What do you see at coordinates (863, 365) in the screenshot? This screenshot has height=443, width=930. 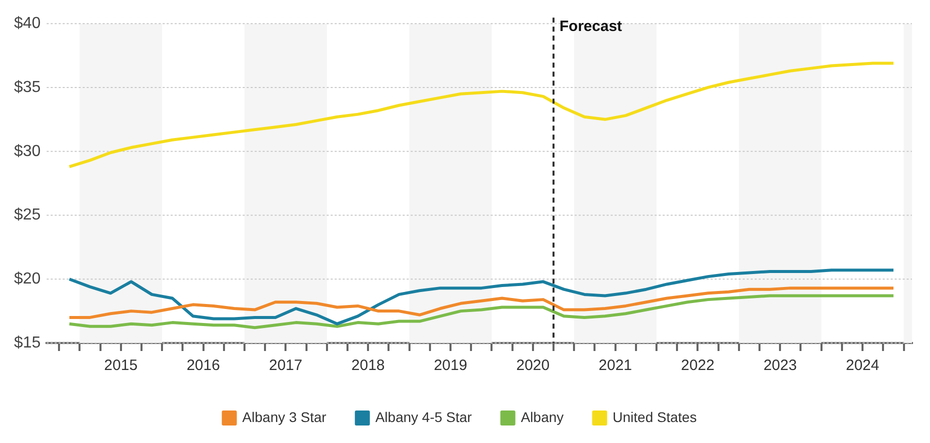 I see `x-tick-label: 2024` at bounding box center [863, 365].